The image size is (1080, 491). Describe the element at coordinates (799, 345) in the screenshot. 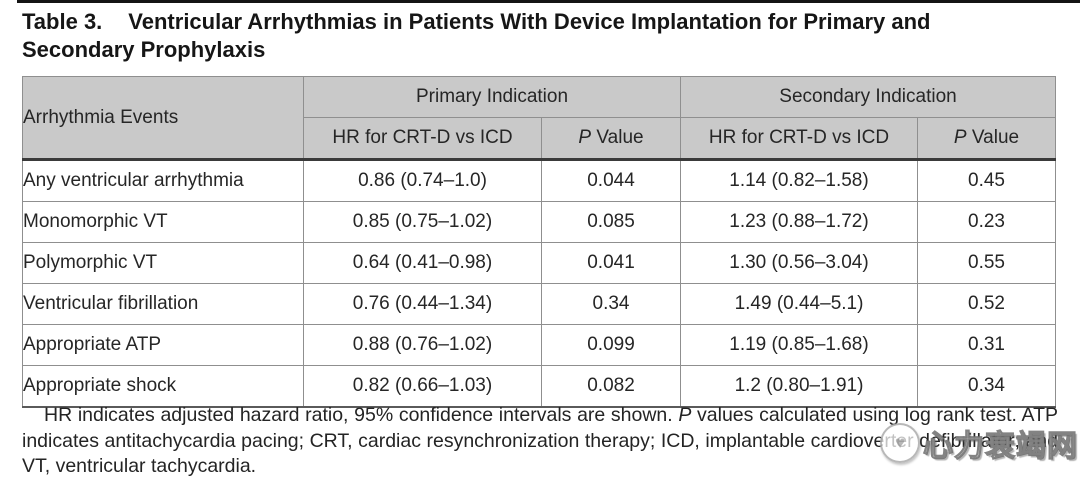

I see `secondary-hr-cell: 1.19 (0.85–1.68)` at that location.